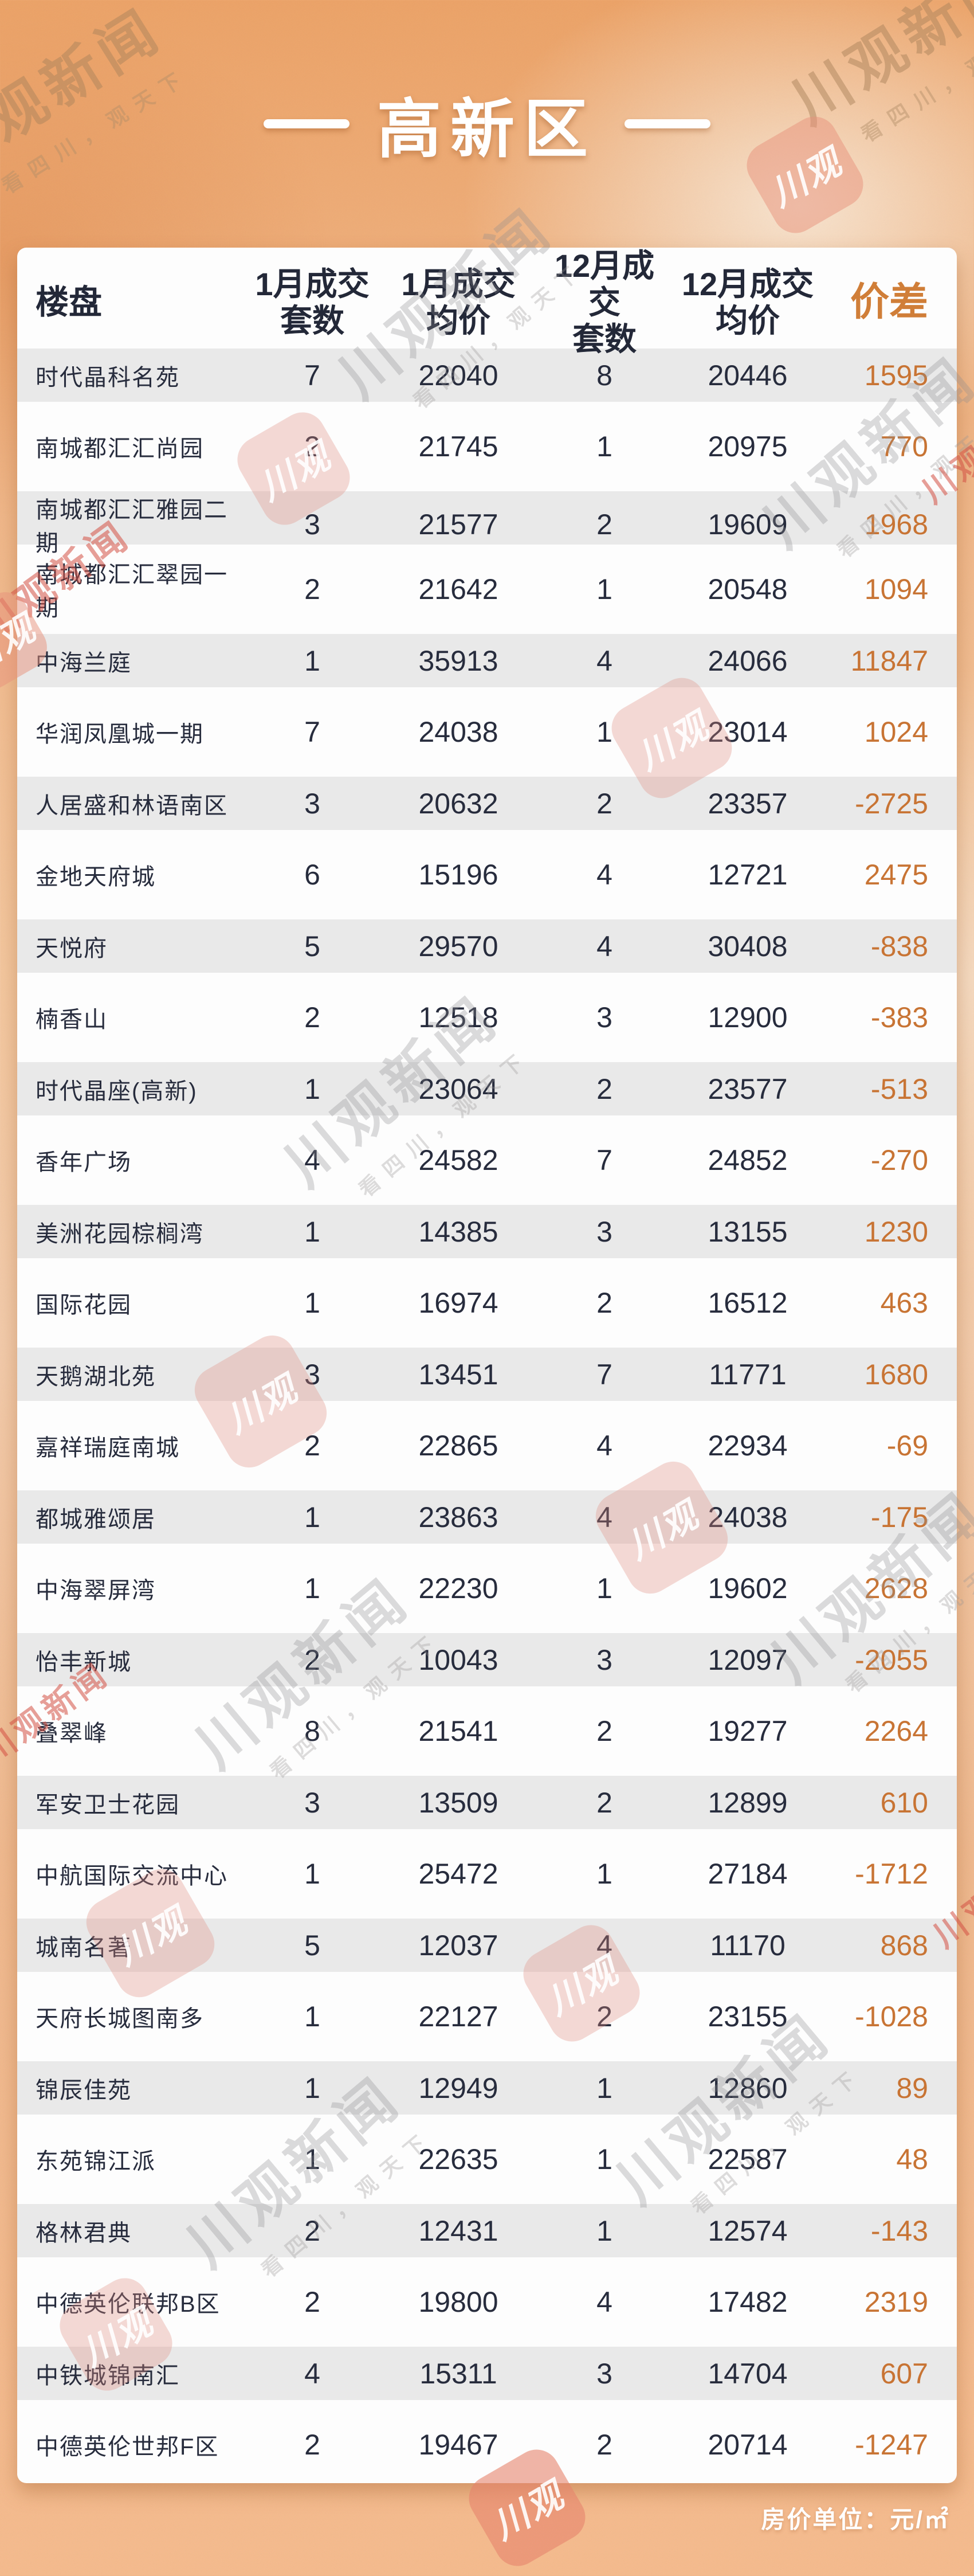  I want to click on dec-avg-price-cell: 12860, so click(748, 2088).